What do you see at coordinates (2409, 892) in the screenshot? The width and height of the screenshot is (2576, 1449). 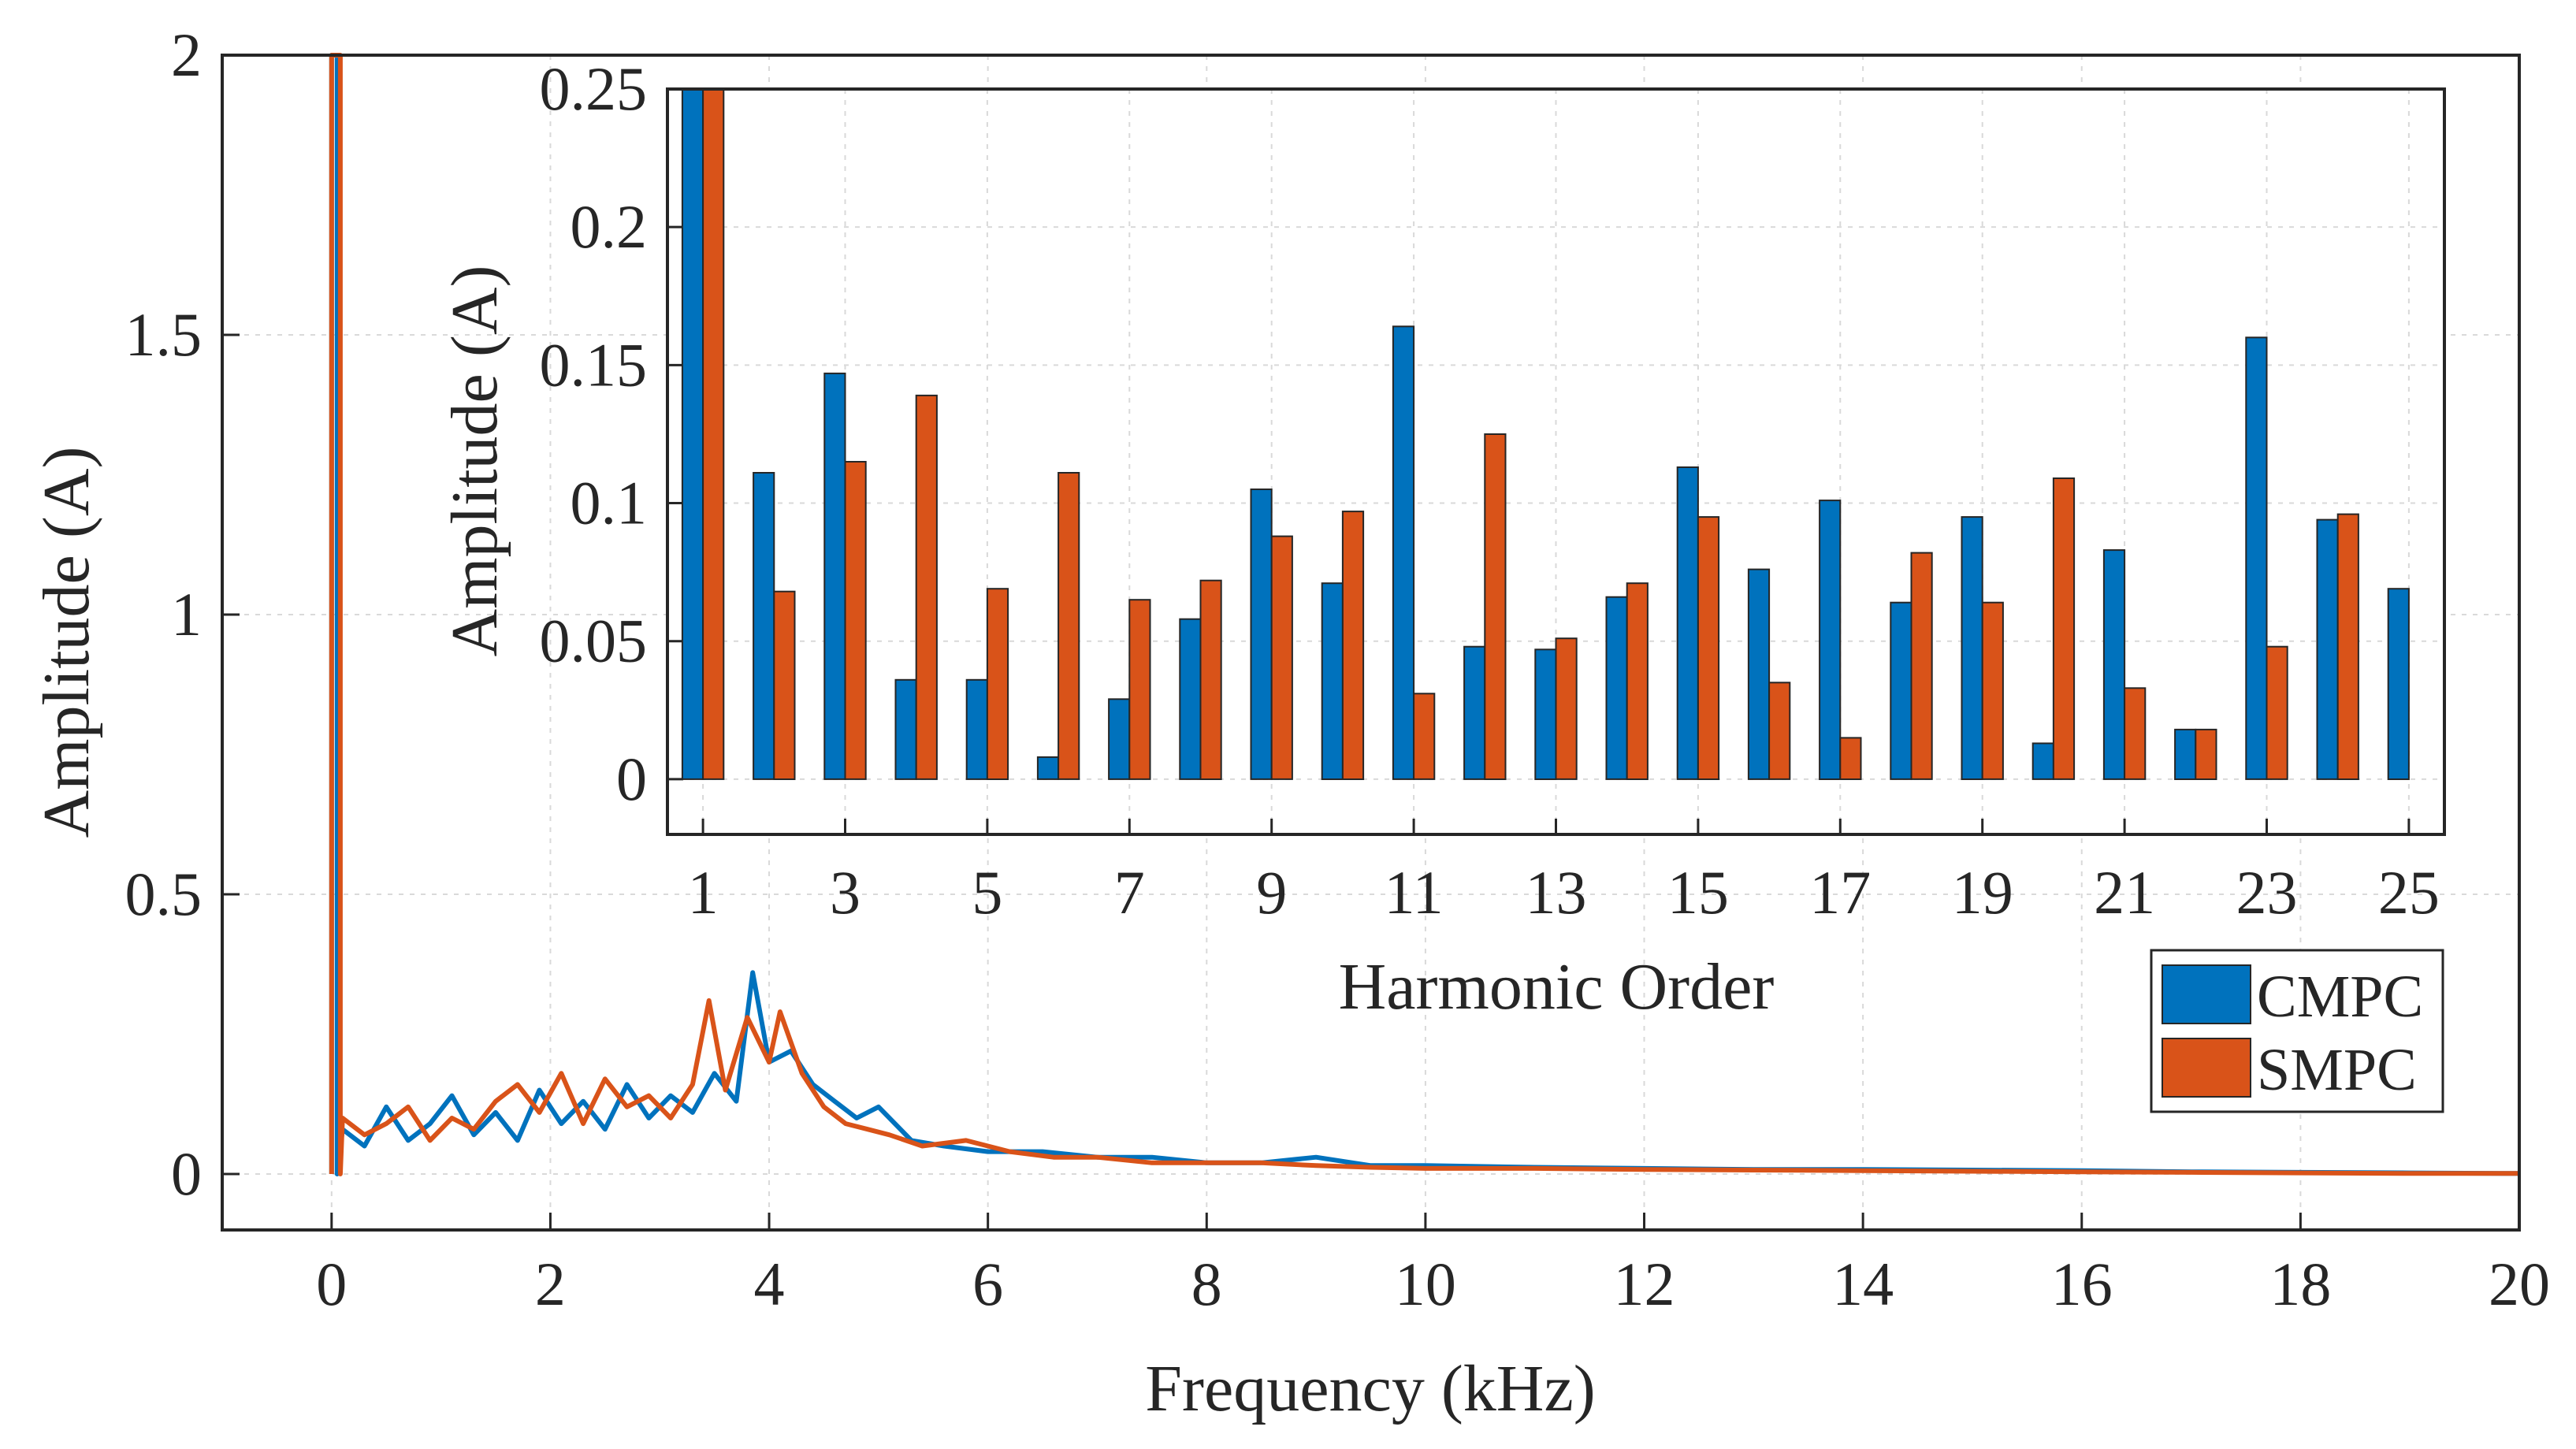 I see `inset-x-tick-label: 25` at bounding box center [2409, 892].